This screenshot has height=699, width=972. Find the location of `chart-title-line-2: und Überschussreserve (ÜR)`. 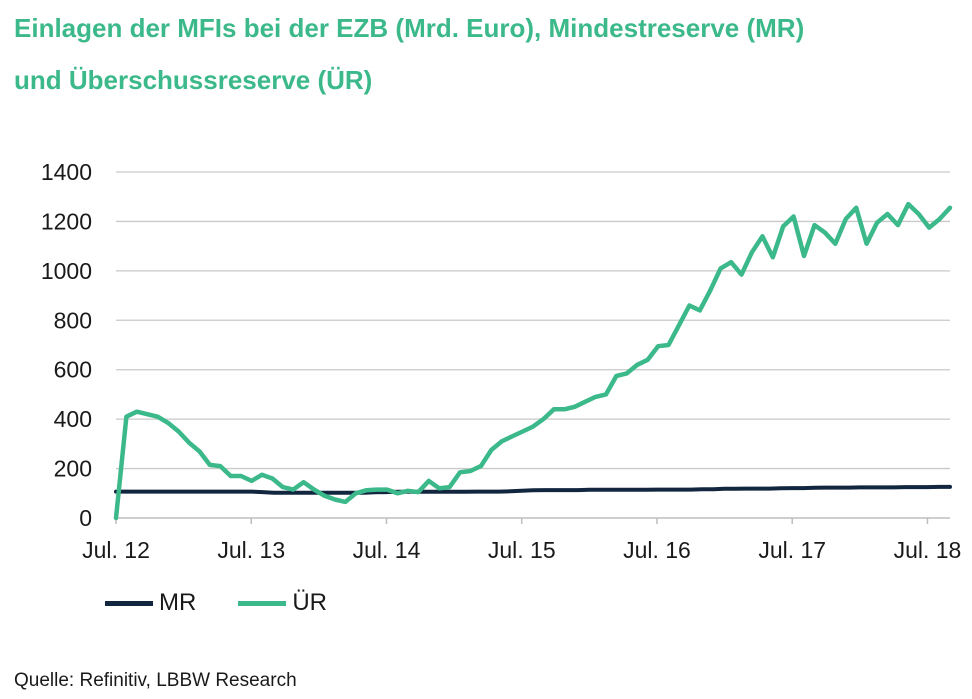

chart-title-line-2: und Überschussreserve (ÜR) is located at coordinates (193, 80).